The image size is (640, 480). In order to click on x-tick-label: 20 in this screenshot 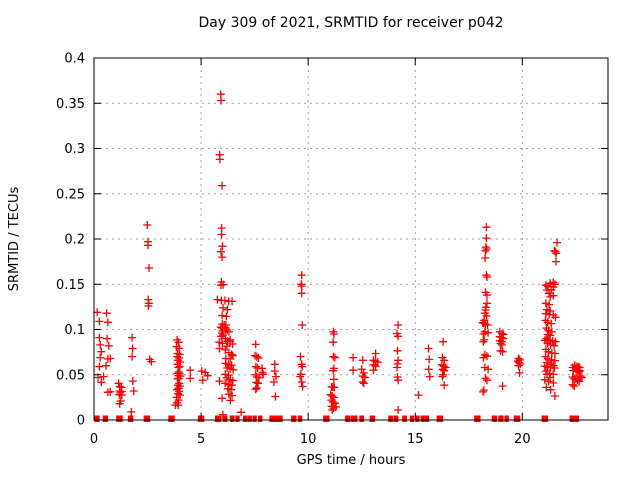, I will do `click(522, 439)`.